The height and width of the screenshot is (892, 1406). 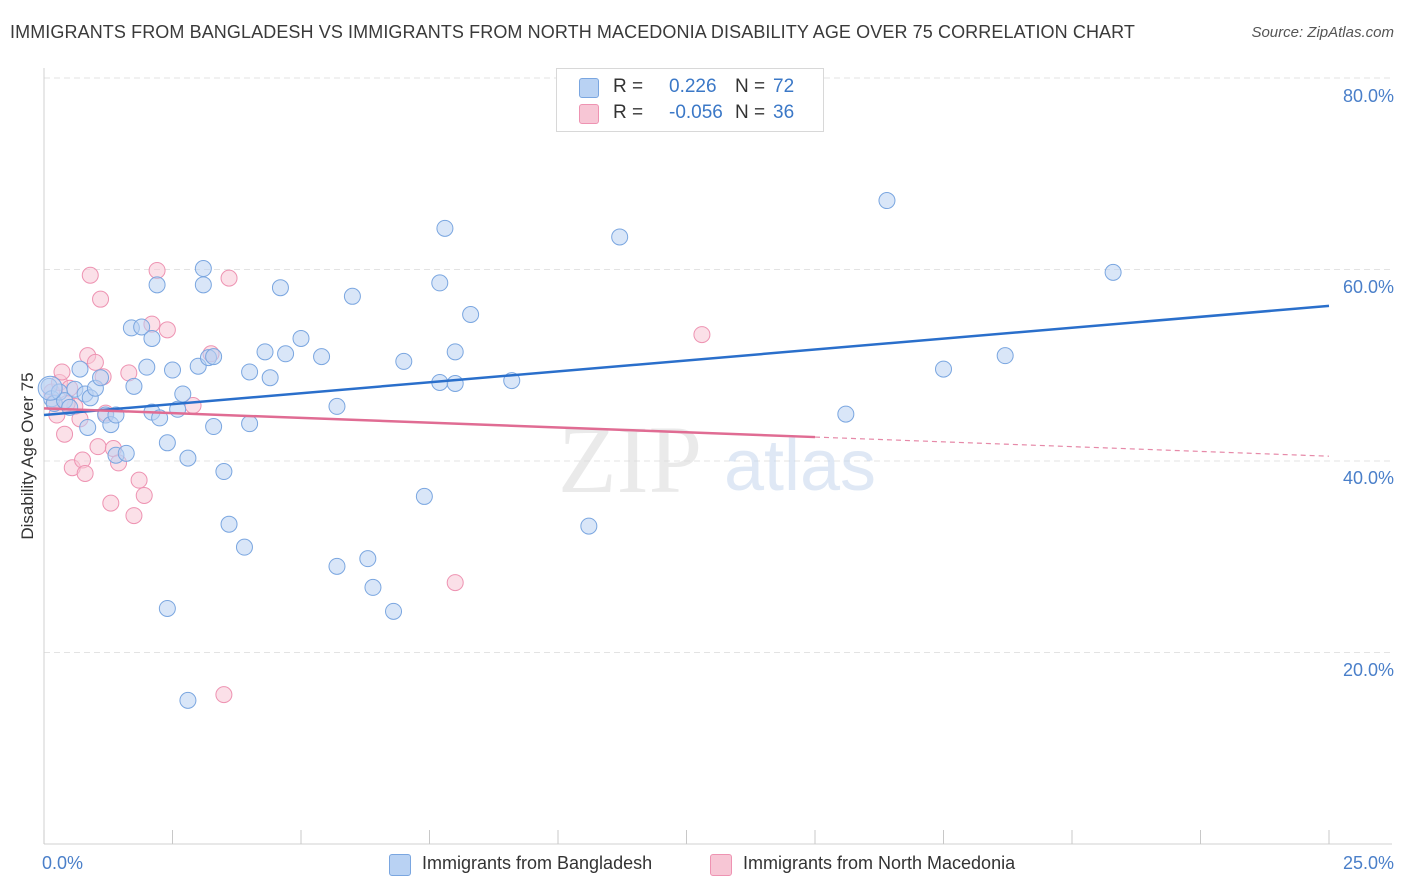 What do you see at coordinates (27, 456) in the screenshot?
I see `y-axis-label: Disability Age Over 75` at bounding box center [27, 456].